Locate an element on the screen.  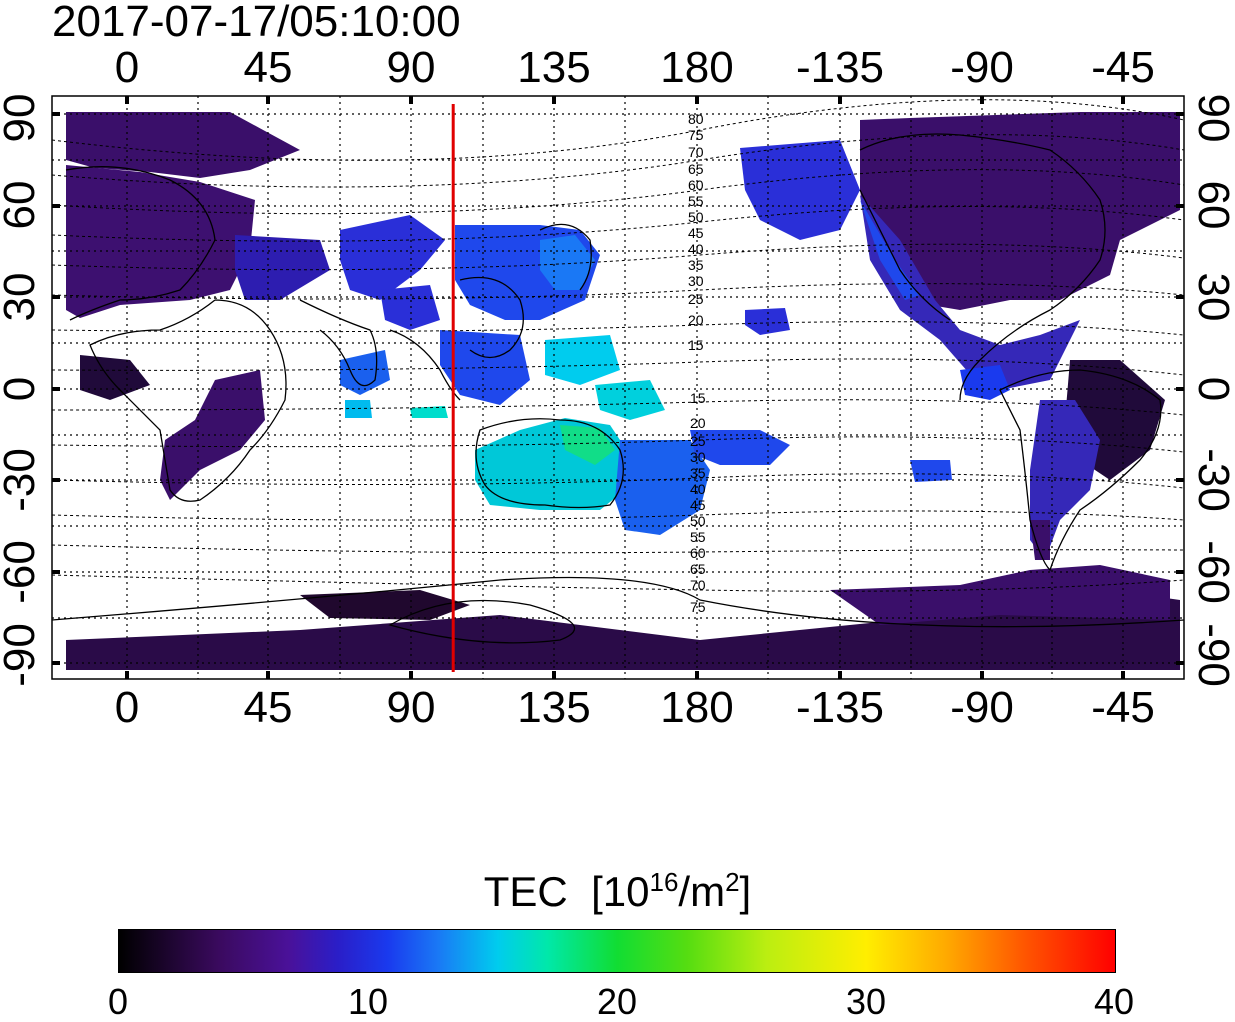
x-tick-bottom: -135 is located at coordinates (840, 707).